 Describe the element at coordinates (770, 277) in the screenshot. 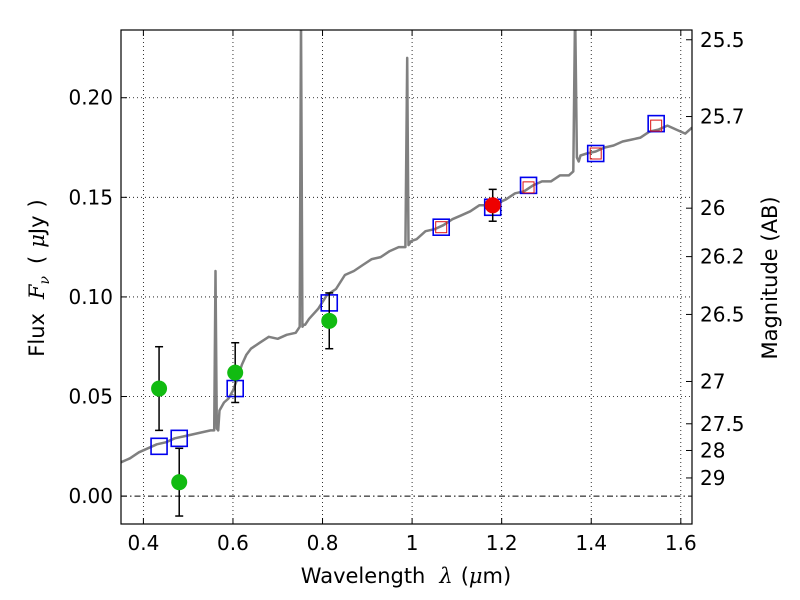

I see `magnitude-axis-title: Magnitude (AB)` at that location.